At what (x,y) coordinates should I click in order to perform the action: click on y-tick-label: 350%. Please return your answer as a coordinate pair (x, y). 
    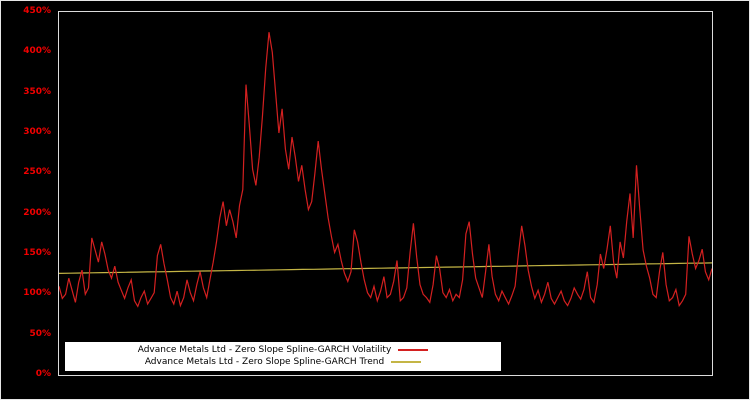
    Looking at the image, I should click on (37, 91).